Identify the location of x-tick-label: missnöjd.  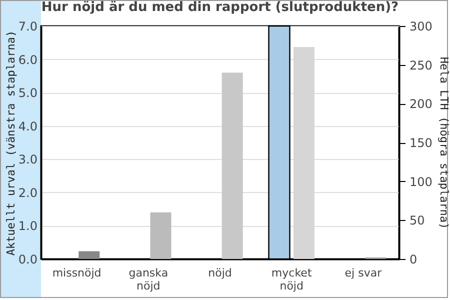
(77, 273).